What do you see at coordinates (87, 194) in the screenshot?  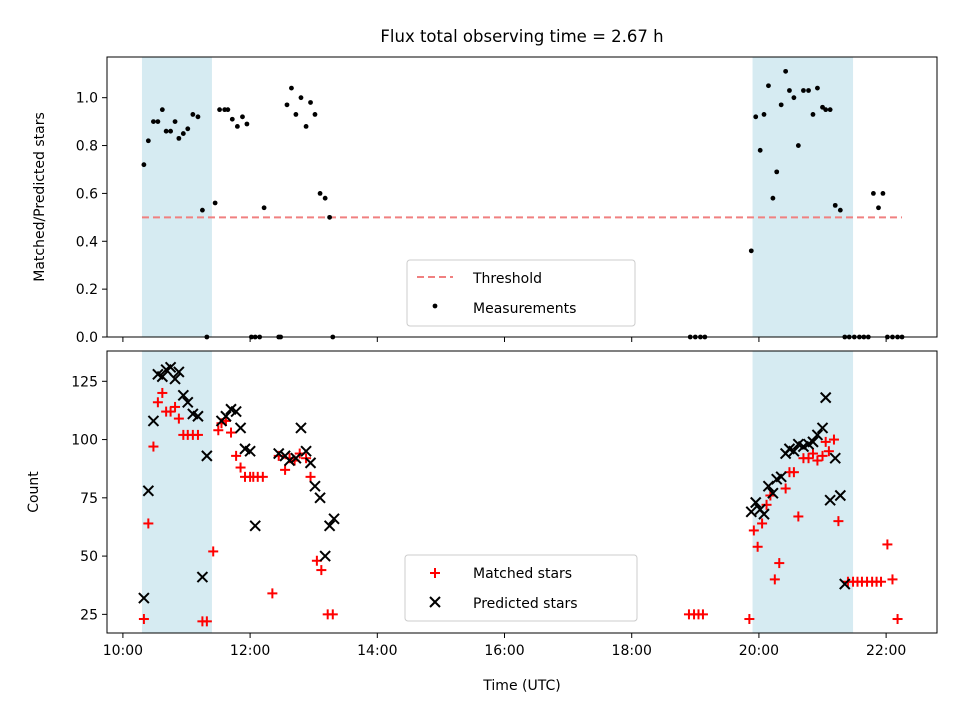 I see `y-tick-label: 0.6` at bounding box center [87, 194].